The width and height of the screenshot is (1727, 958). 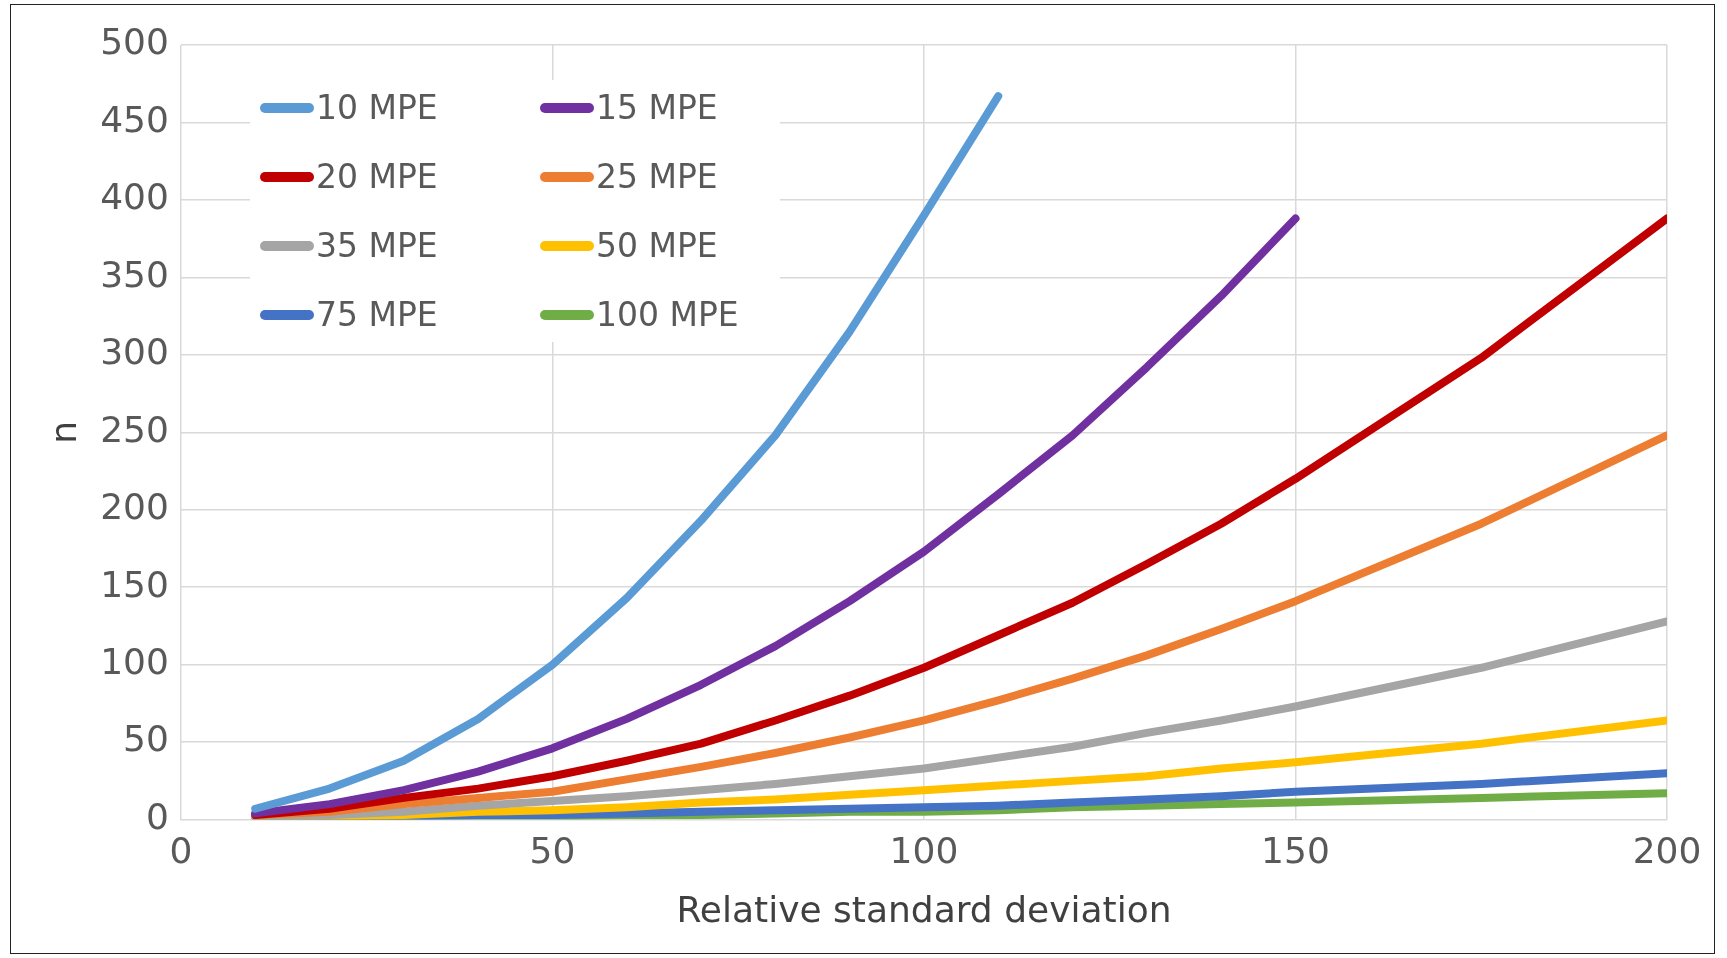 I want to click on legend-label: 75 MPE, so click(x=377, y=314).